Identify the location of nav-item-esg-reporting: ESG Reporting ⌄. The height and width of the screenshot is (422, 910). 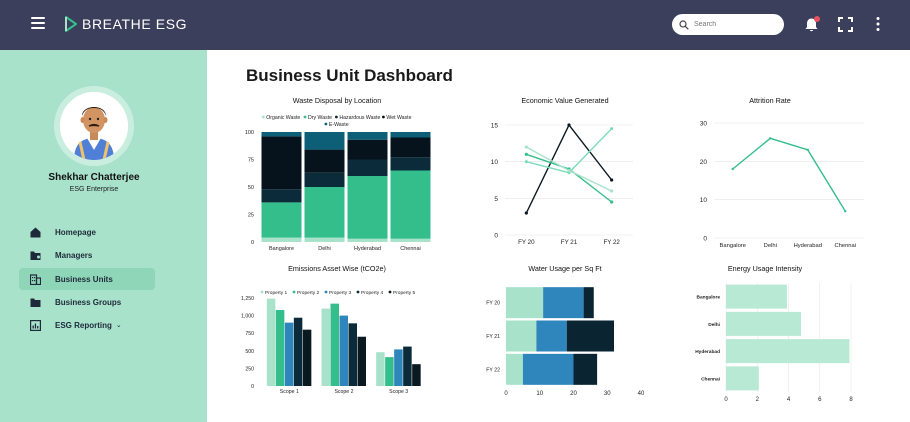
(87, 325).